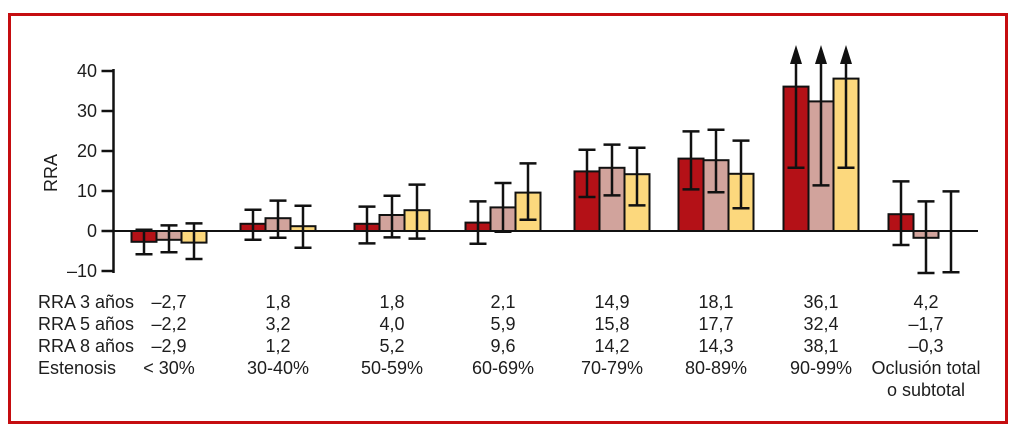 The image size is (1024, 440). What do you see at coordinates (716, 368) in the screenshot?
I see `table-cell: 80-89%` at bounding box center [716, 368].